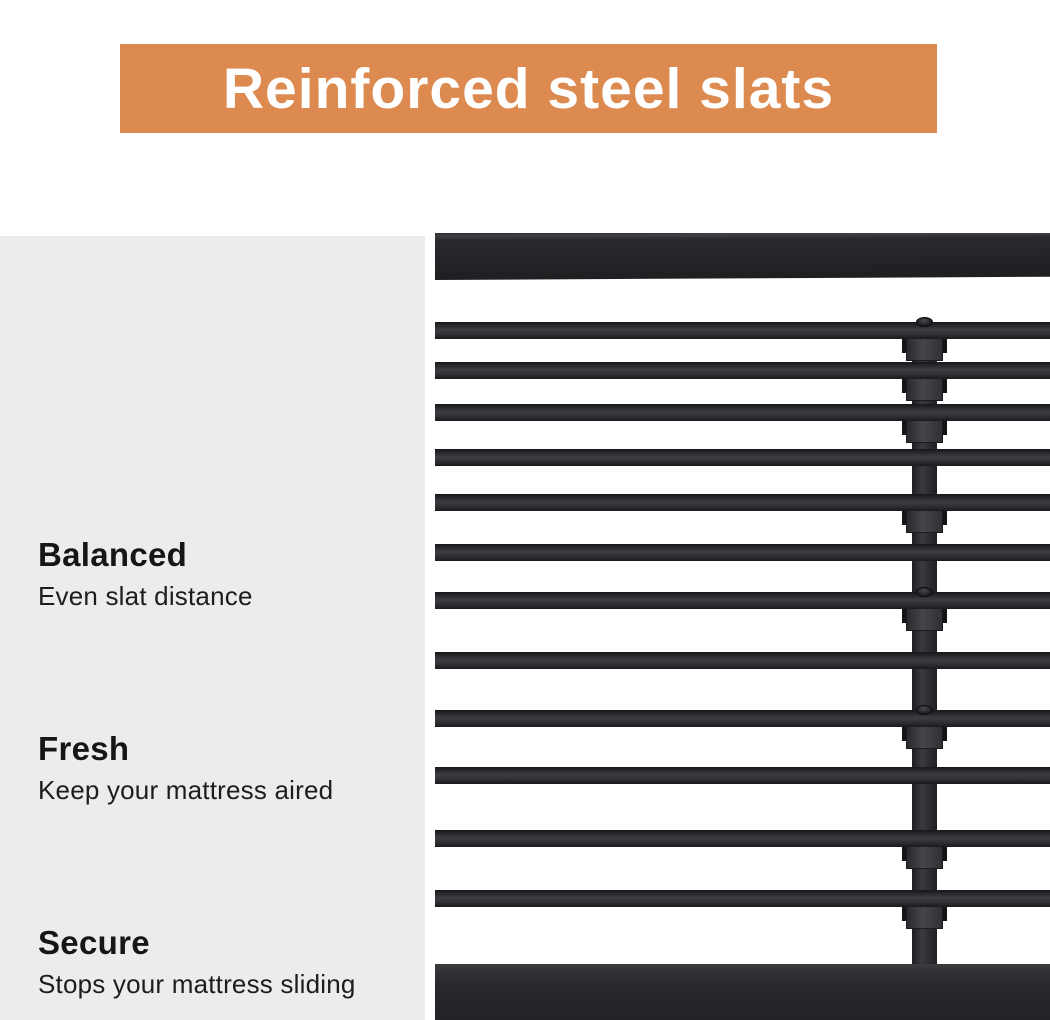  I want to click on banner-title: Reinforced steel slats, so click(528, 88).